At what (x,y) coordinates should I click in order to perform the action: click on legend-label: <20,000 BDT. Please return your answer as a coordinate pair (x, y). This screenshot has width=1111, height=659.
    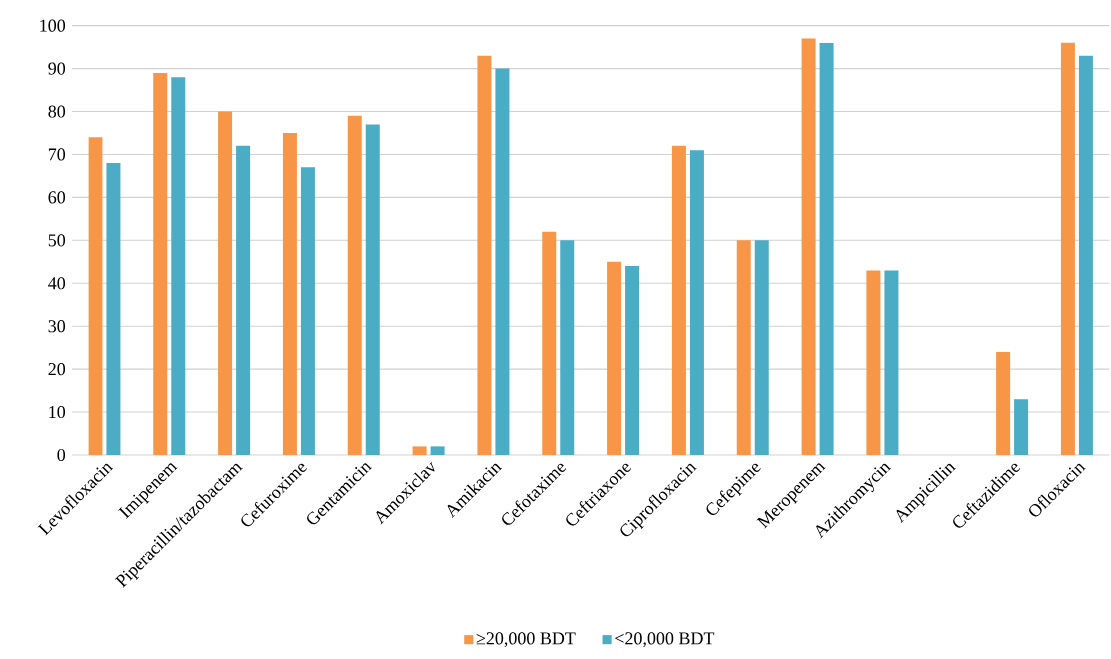
    Looking at the image, I should click on (665, 640).